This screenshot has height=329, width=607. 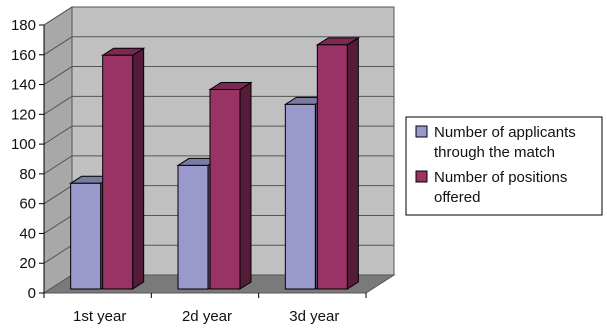 What do you see at coordinates (23, 144) in the screenshot?
I see `y-tick-label: 100` at bounding box center [23, 144].